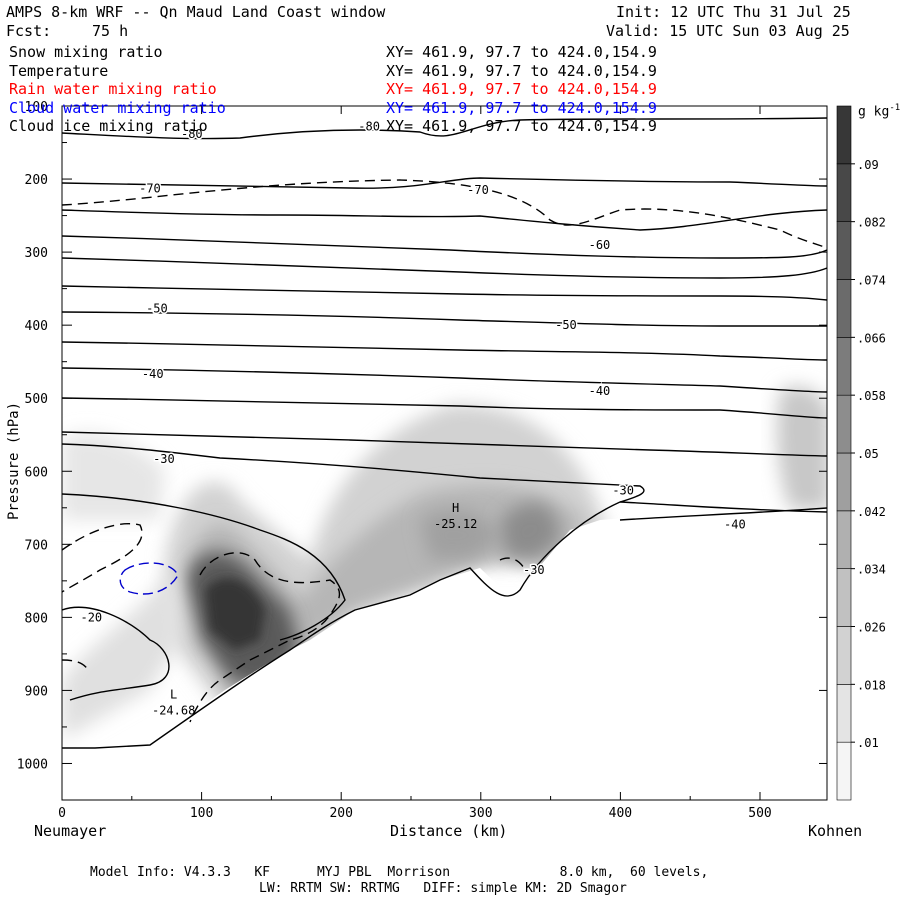  I want to click on extremum-marker: L, so click(173, 694).